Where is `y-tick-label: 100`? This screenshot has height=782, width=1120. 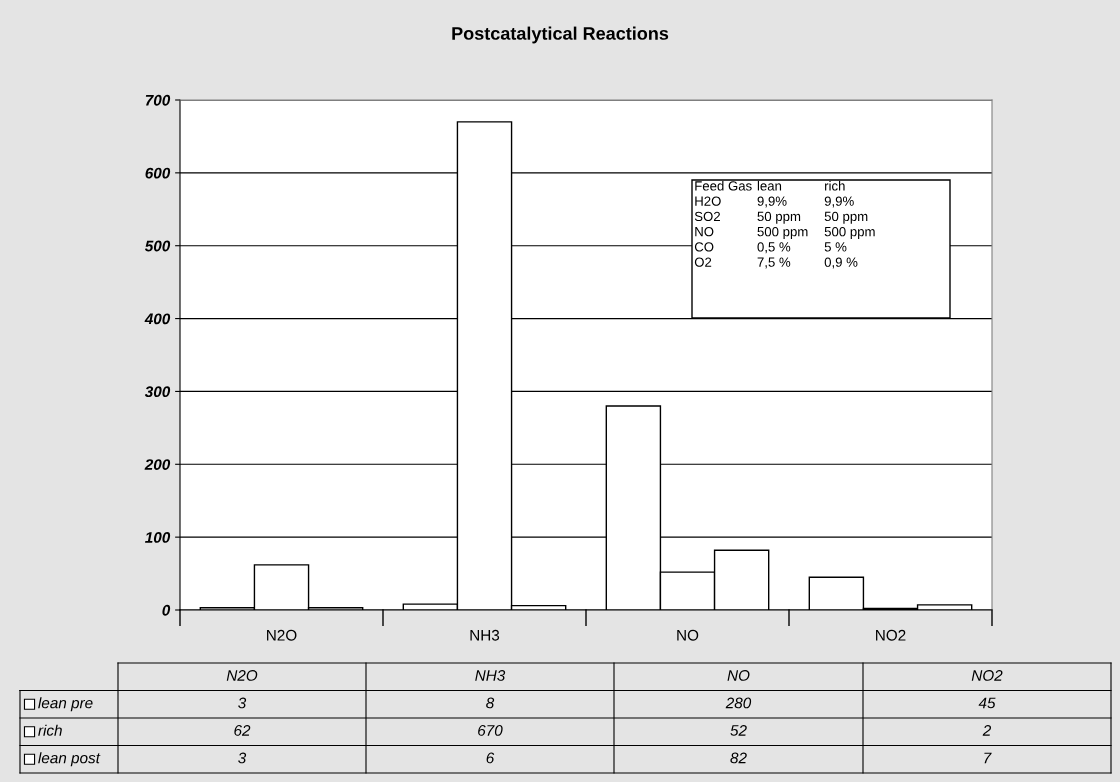 y-tick-label: 100 is located at coordinates (158, 537).